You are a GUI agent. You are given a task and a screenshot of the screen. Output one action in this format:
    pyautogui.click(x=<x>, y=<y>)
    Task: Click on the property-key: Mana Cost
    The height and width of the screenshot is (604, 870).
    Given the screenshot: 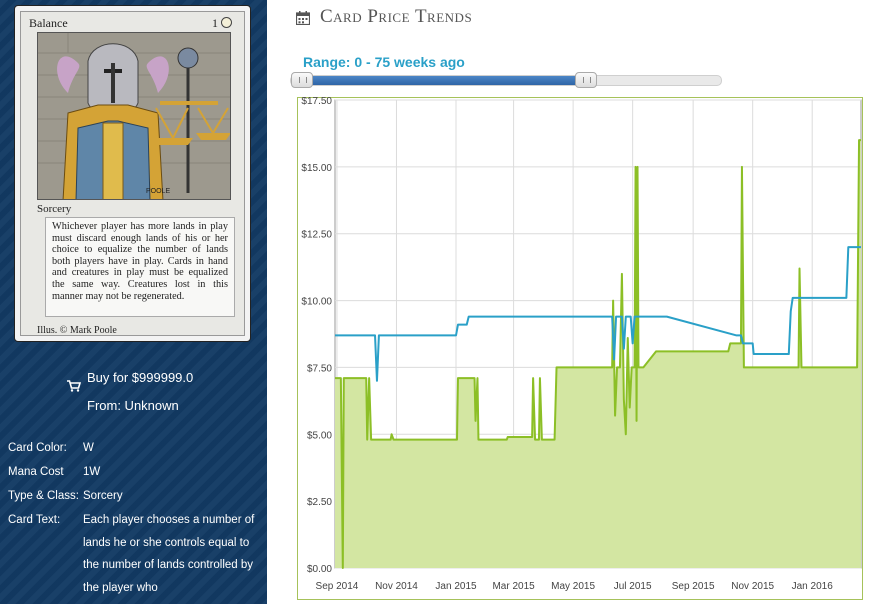 What is the action you would take?
    pyautogui.click(x=36, y=472)
    